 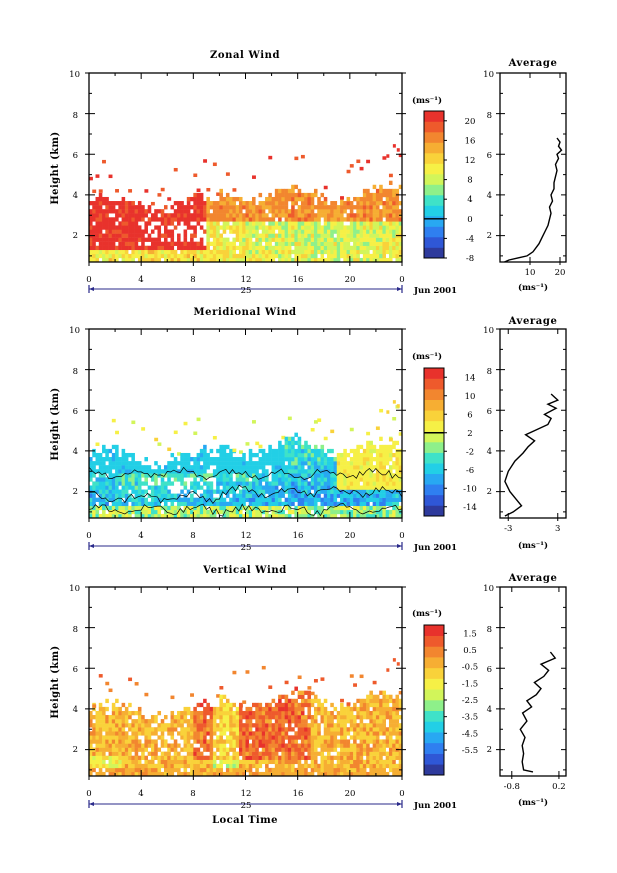 I want to click on profile-y-tick: 6, so click(x=489, y=412).